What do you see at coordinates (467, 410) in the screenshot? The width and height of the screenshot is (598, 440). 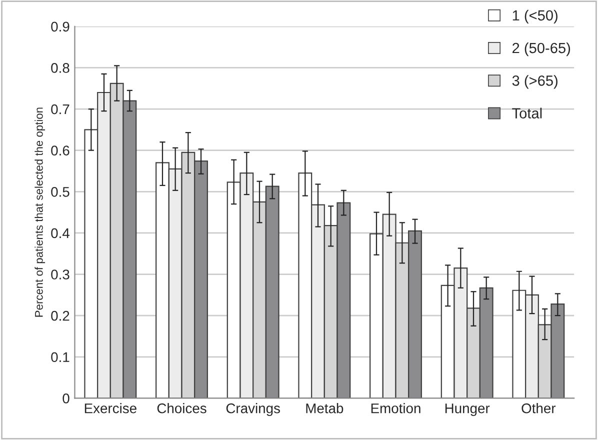 I see `x-tick-label: Hunger` at bounding box center [467, 410].